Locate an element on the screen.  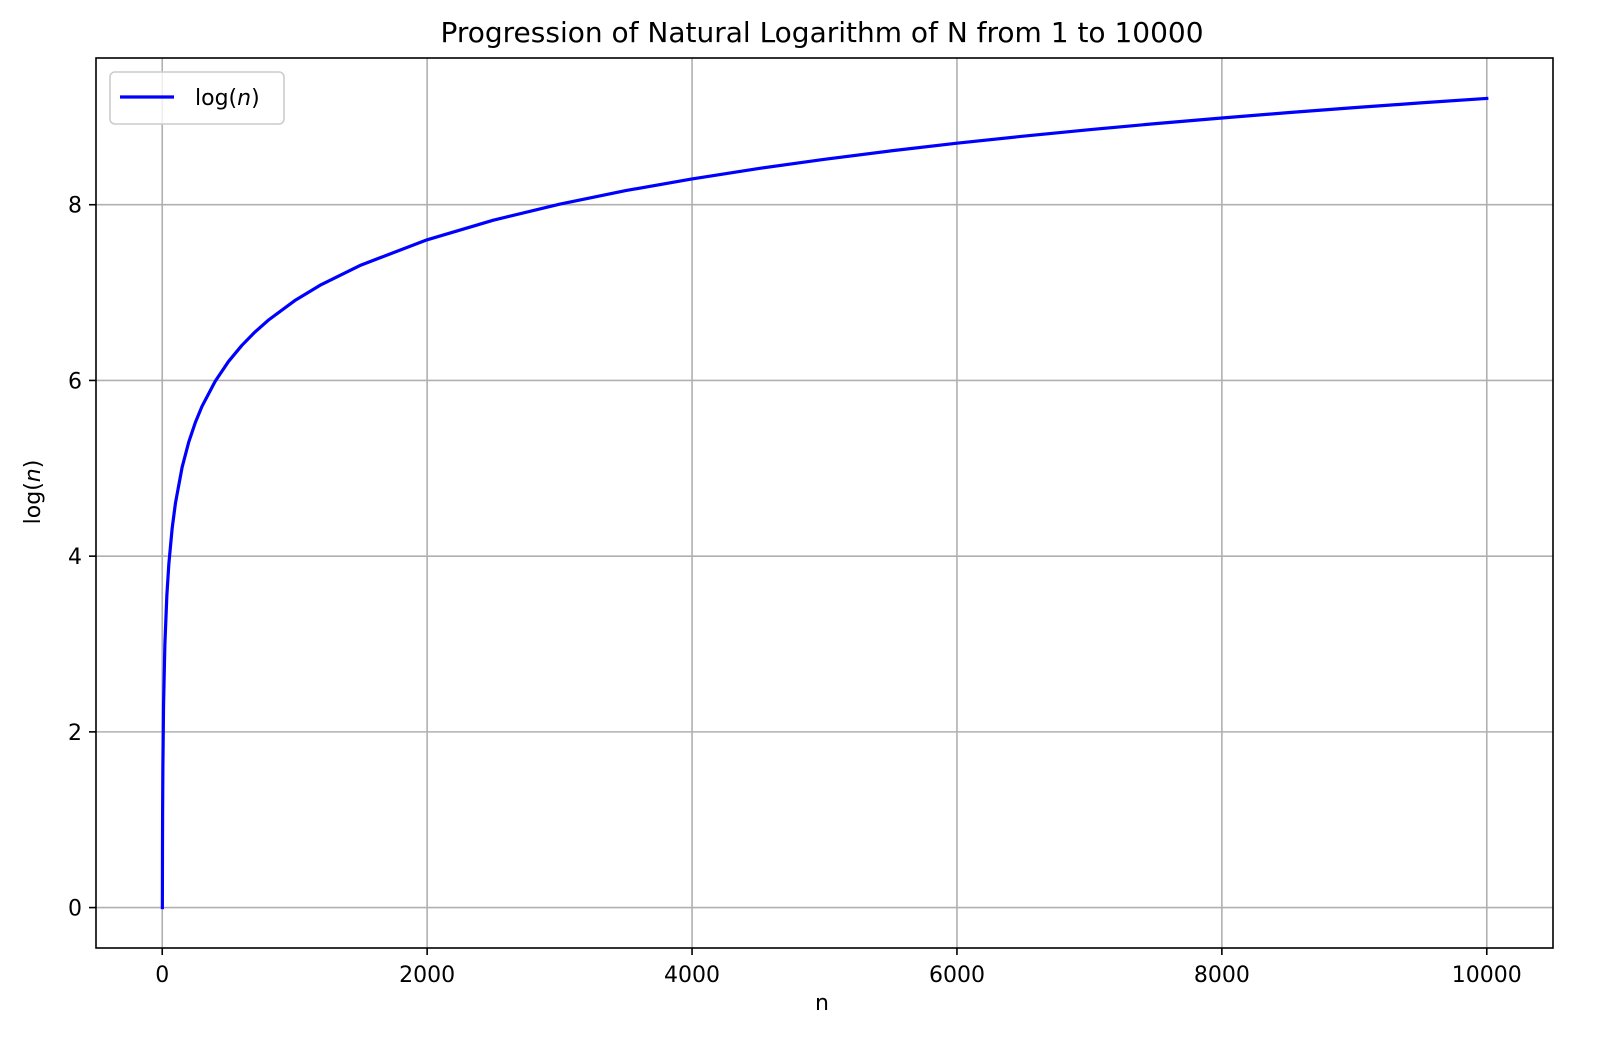
y-tick-label: 2 is located at coordinates (75, 733).